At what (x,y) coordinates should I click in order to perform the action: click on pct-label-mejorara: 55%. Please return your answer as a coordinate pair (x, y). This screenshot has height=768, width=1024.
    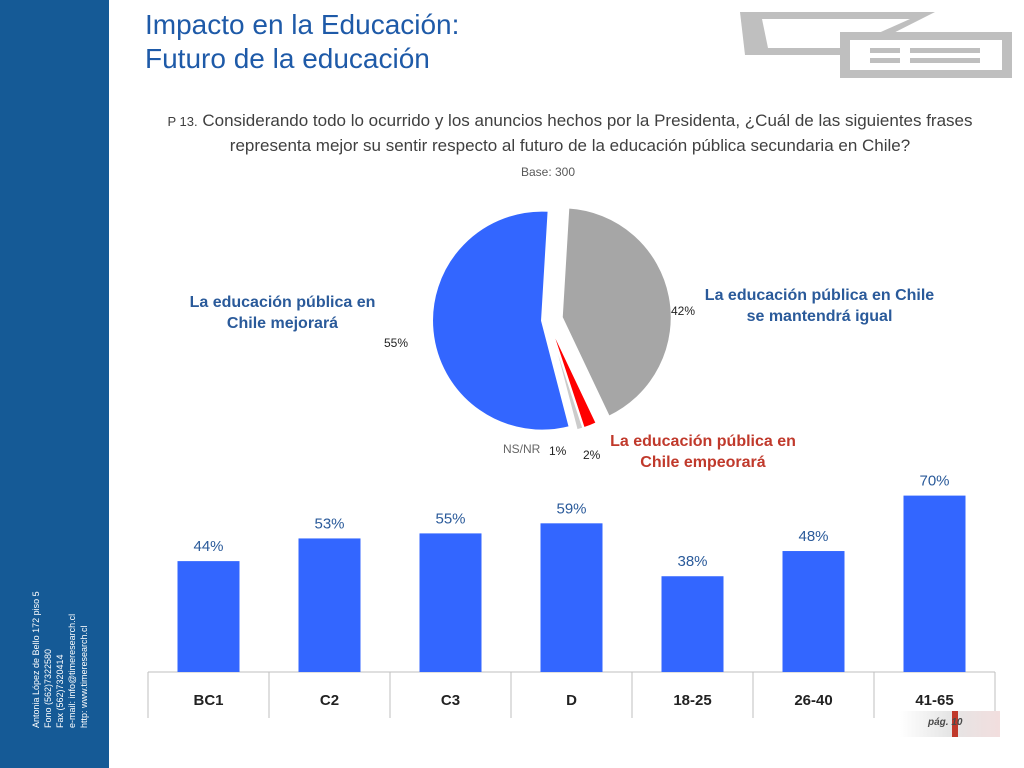
    Looking at the image, I should click on (396, 343).